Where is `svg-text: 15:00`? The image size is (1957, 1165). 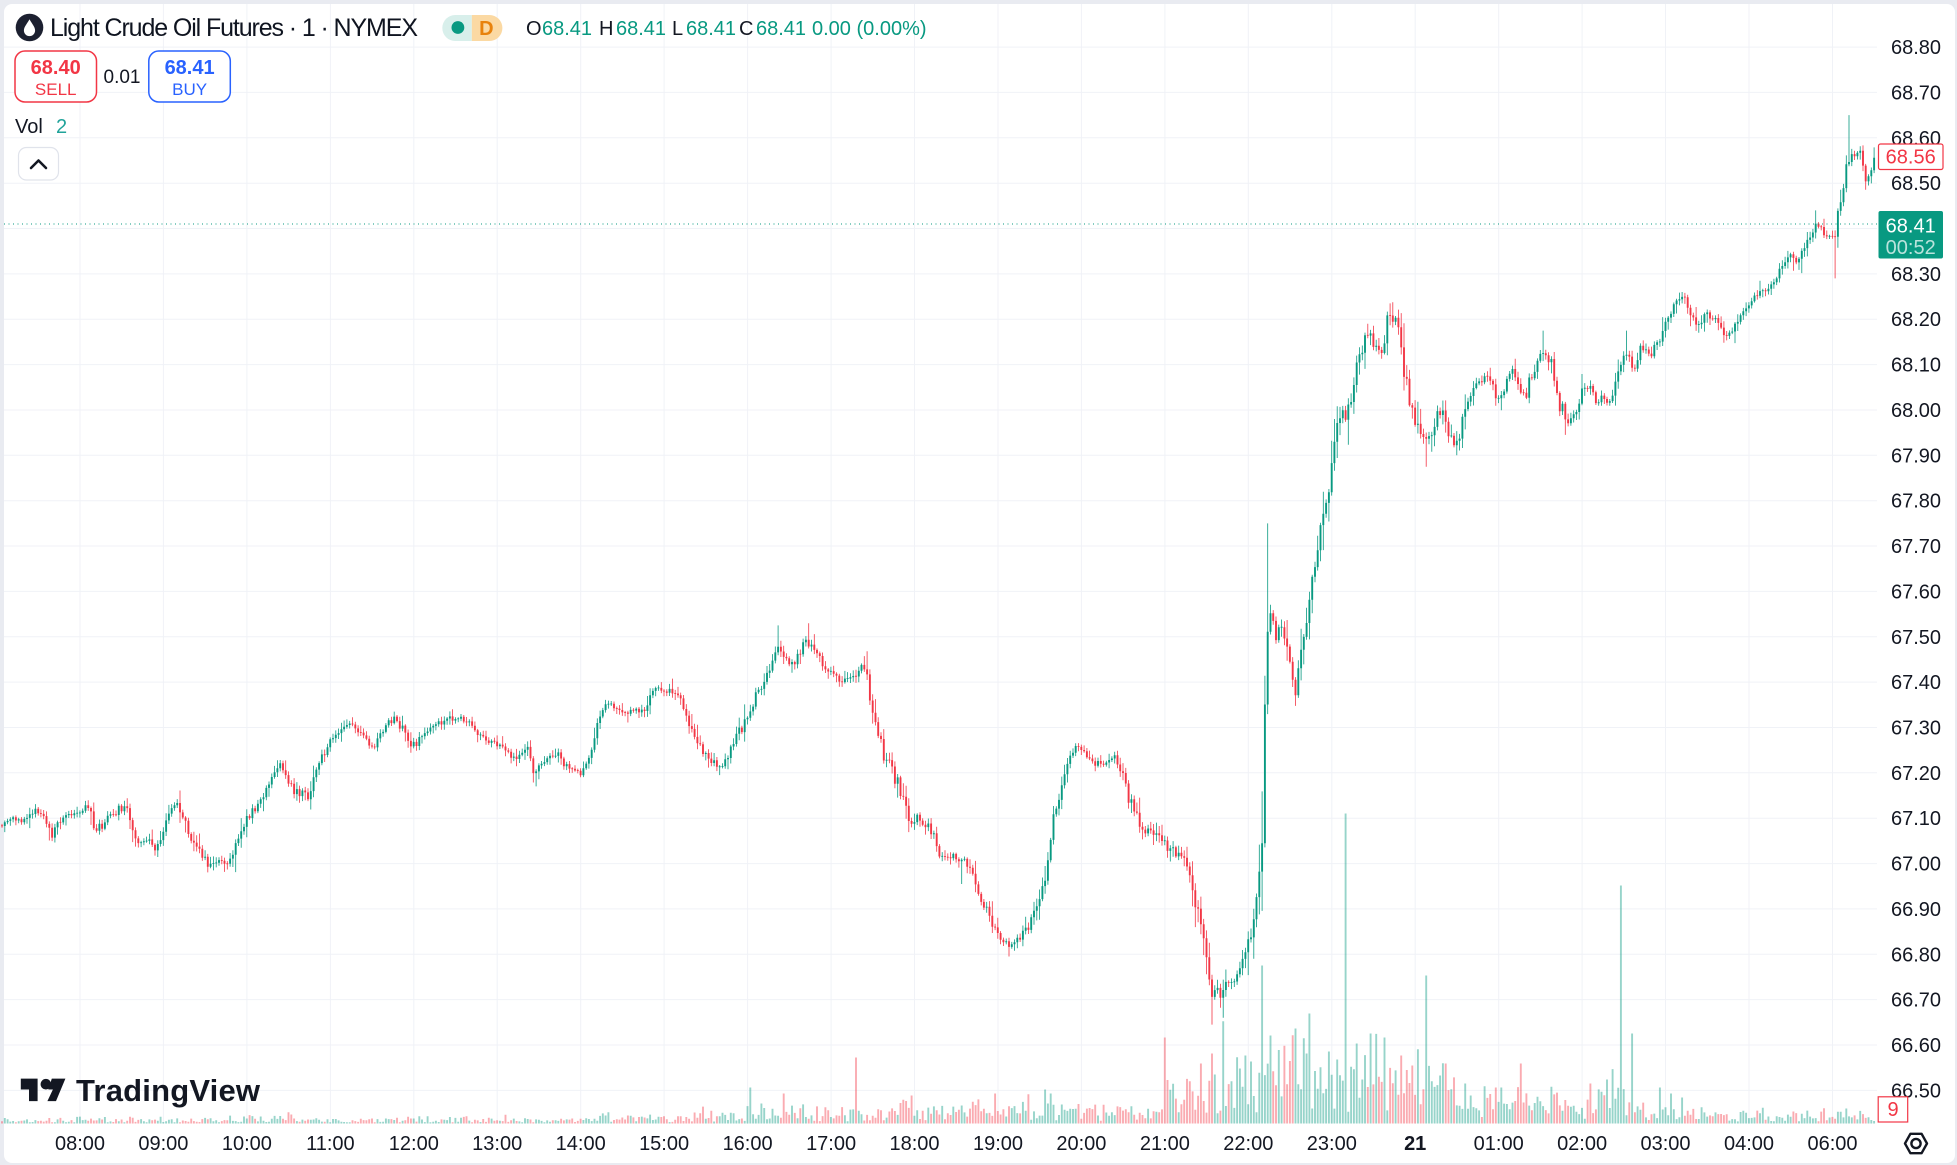
svg-text: 15:00 is located at coordinates (664, 1144).